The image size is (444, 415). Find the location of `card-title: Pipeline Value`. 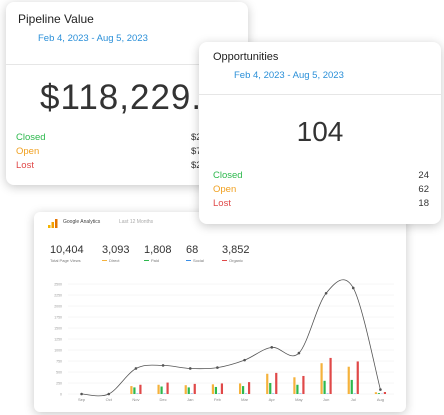

card-title: Pipeline Value is located at coordinates (56, 19).